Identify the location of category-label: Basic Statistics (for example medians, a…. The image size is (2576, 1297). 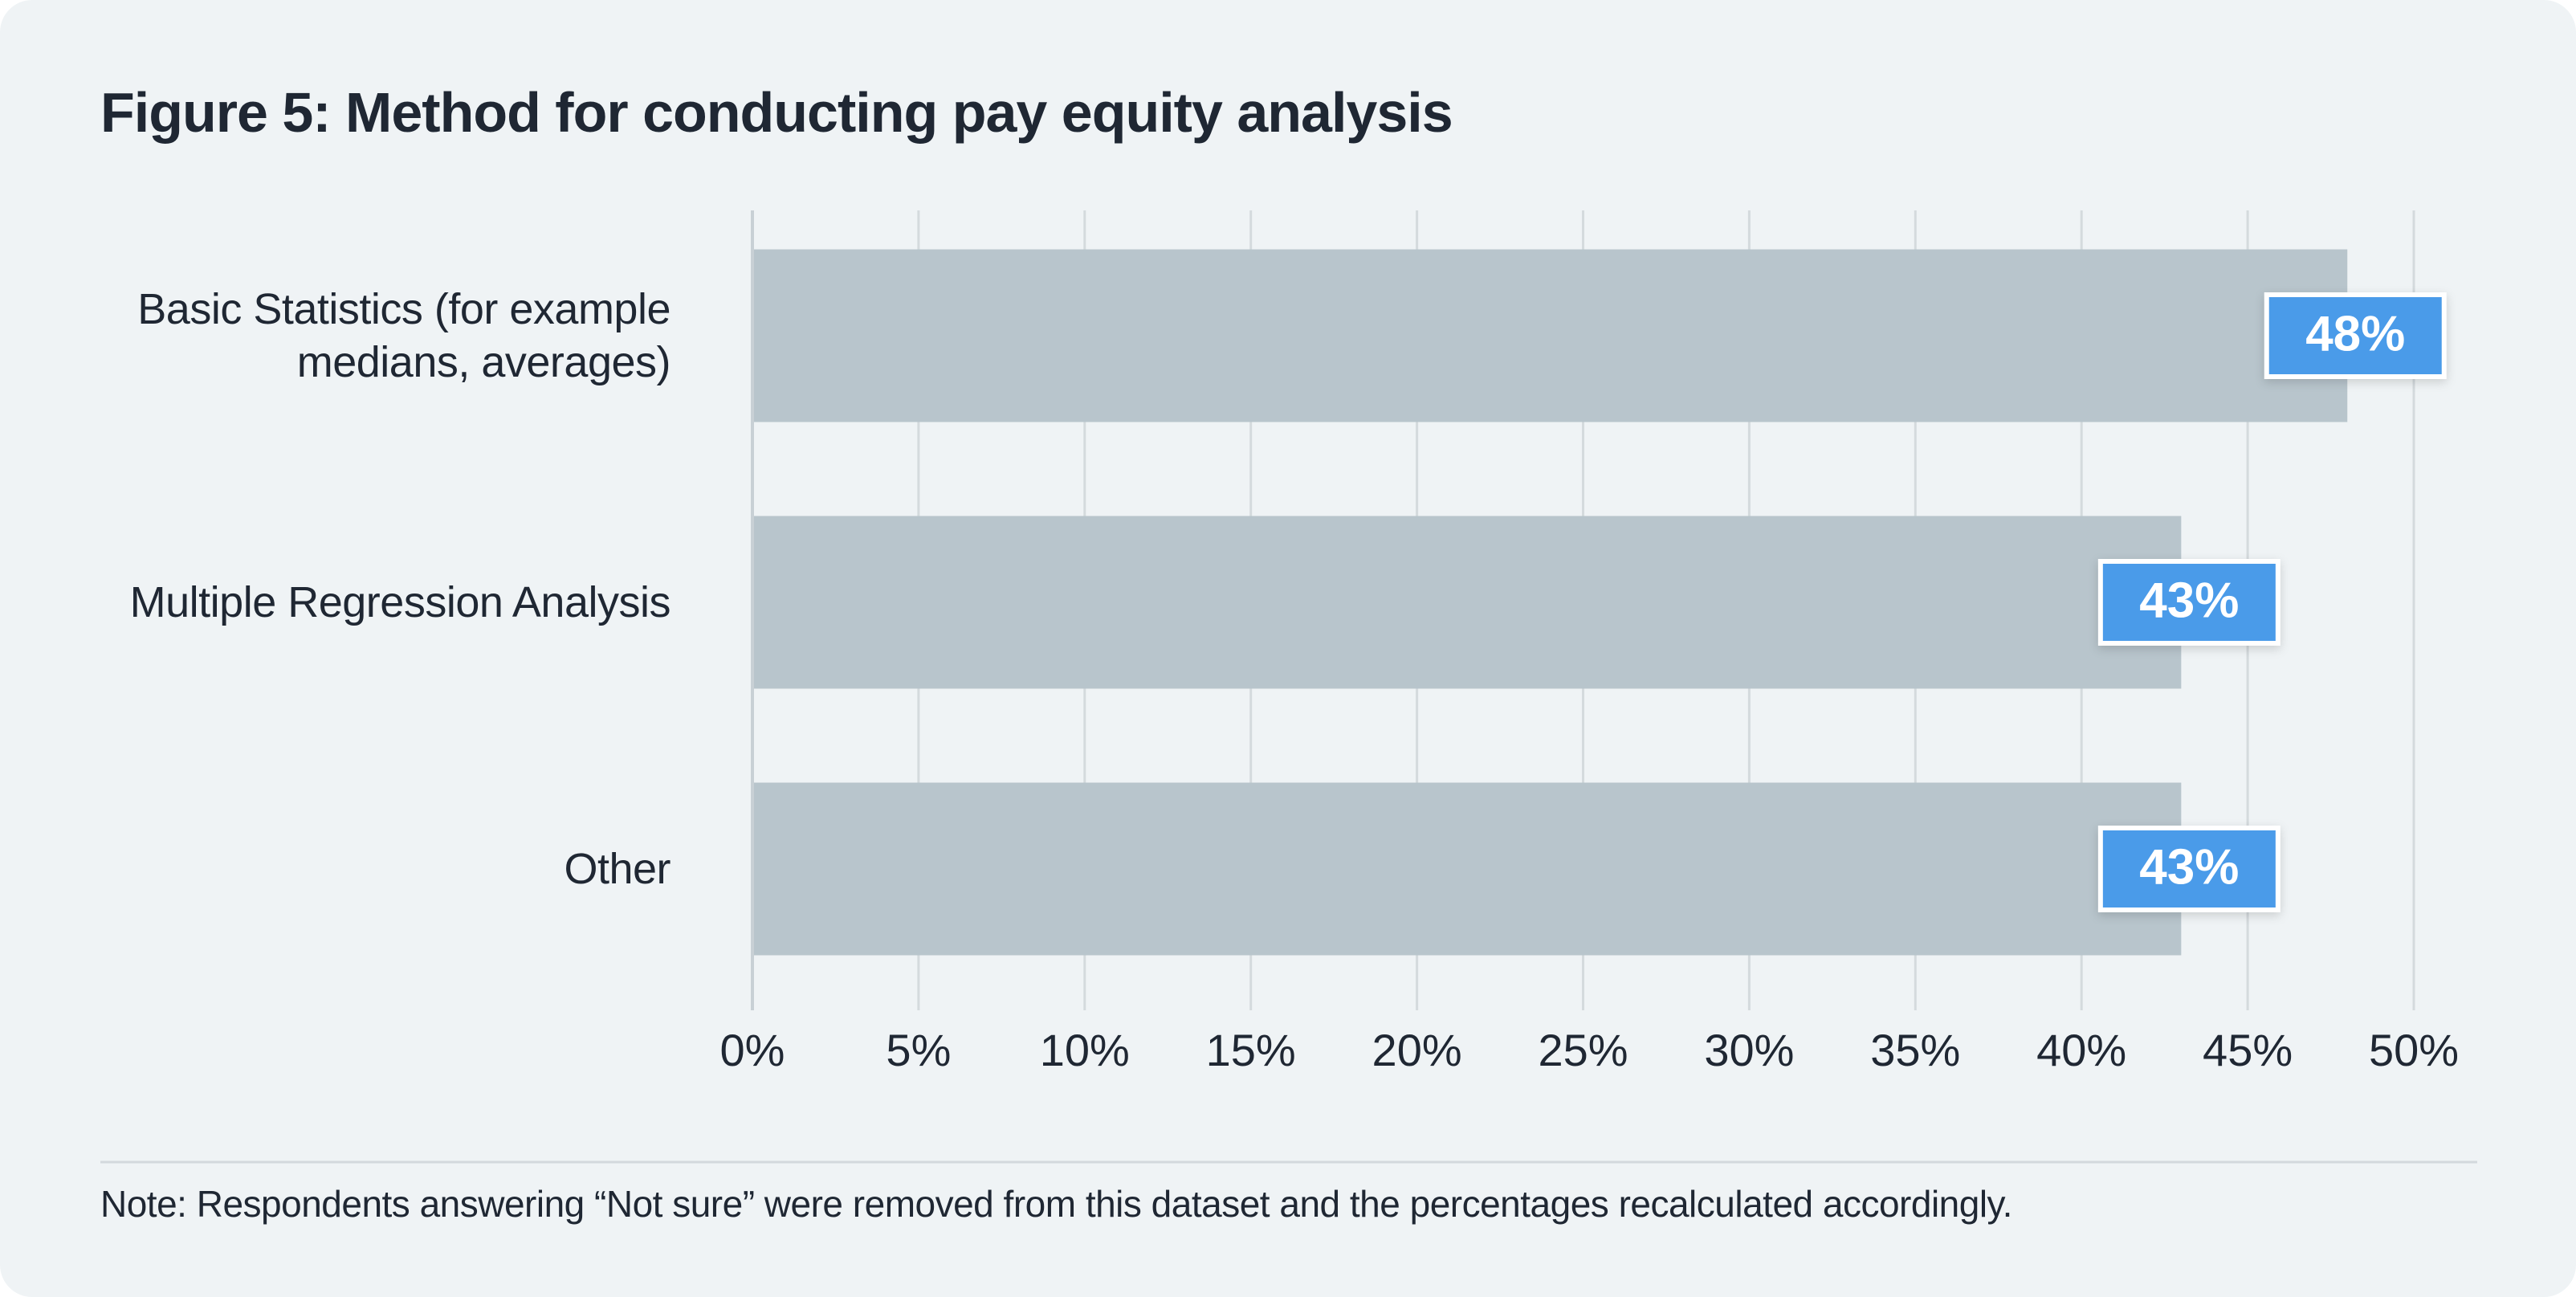
(403, 335).